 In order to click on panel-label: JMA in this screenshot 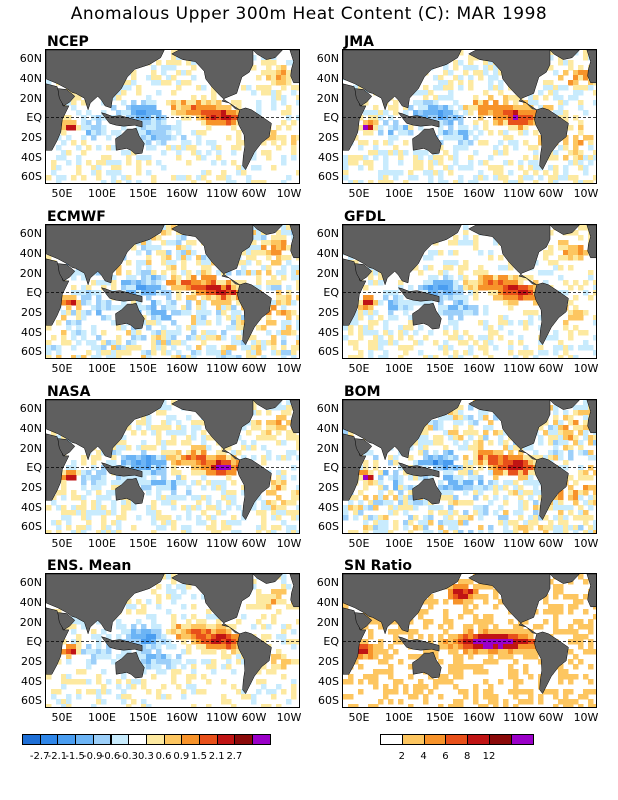, I will do `click(359, 42)`.